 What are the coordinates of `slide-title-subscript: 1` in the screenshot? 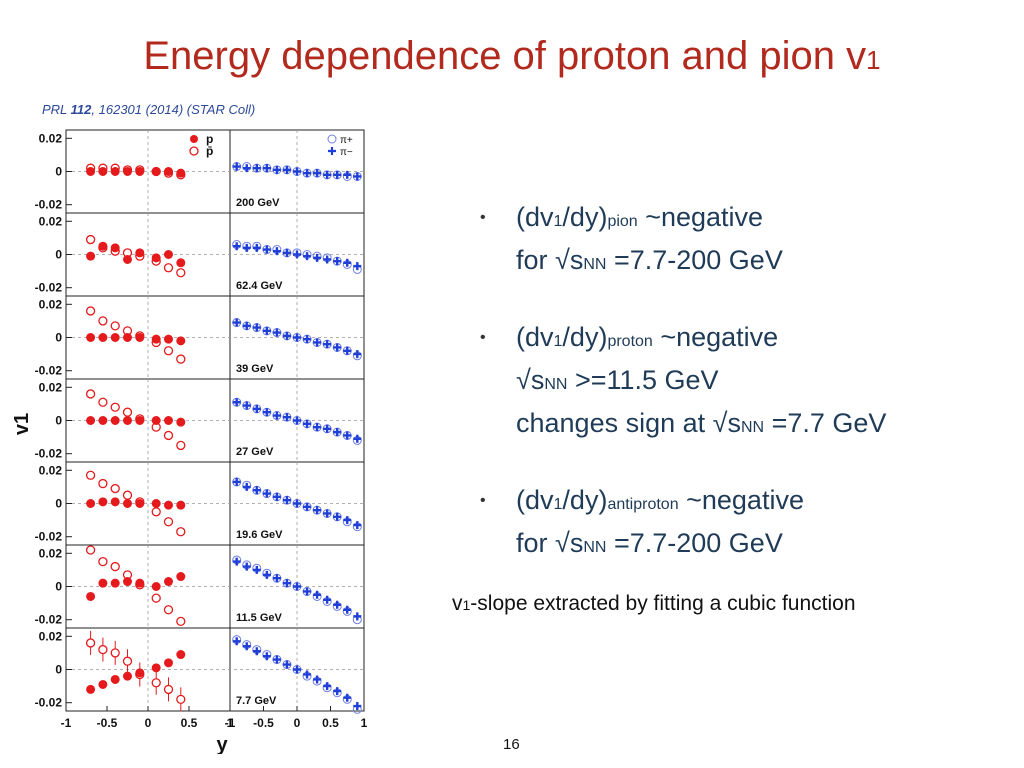 It's located at (873, 60).